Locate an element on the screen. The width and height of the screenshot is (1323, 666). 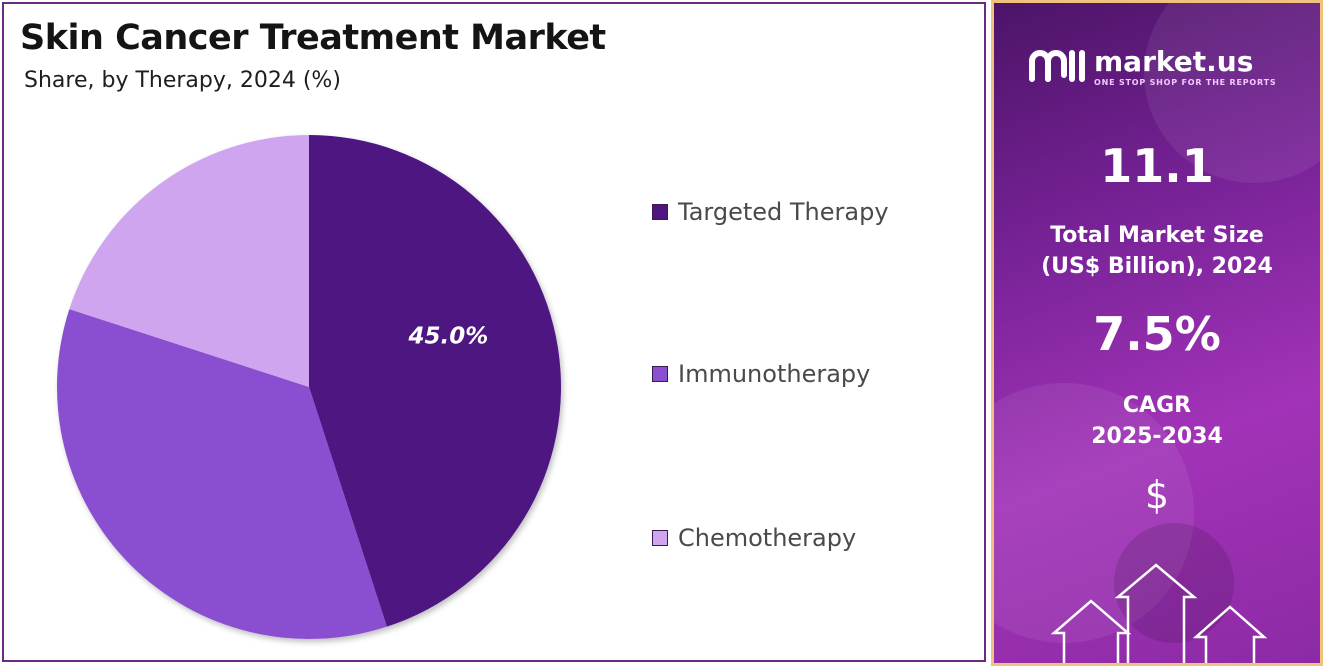
dollar-icon: $ is located at coordinates (1157, 495).